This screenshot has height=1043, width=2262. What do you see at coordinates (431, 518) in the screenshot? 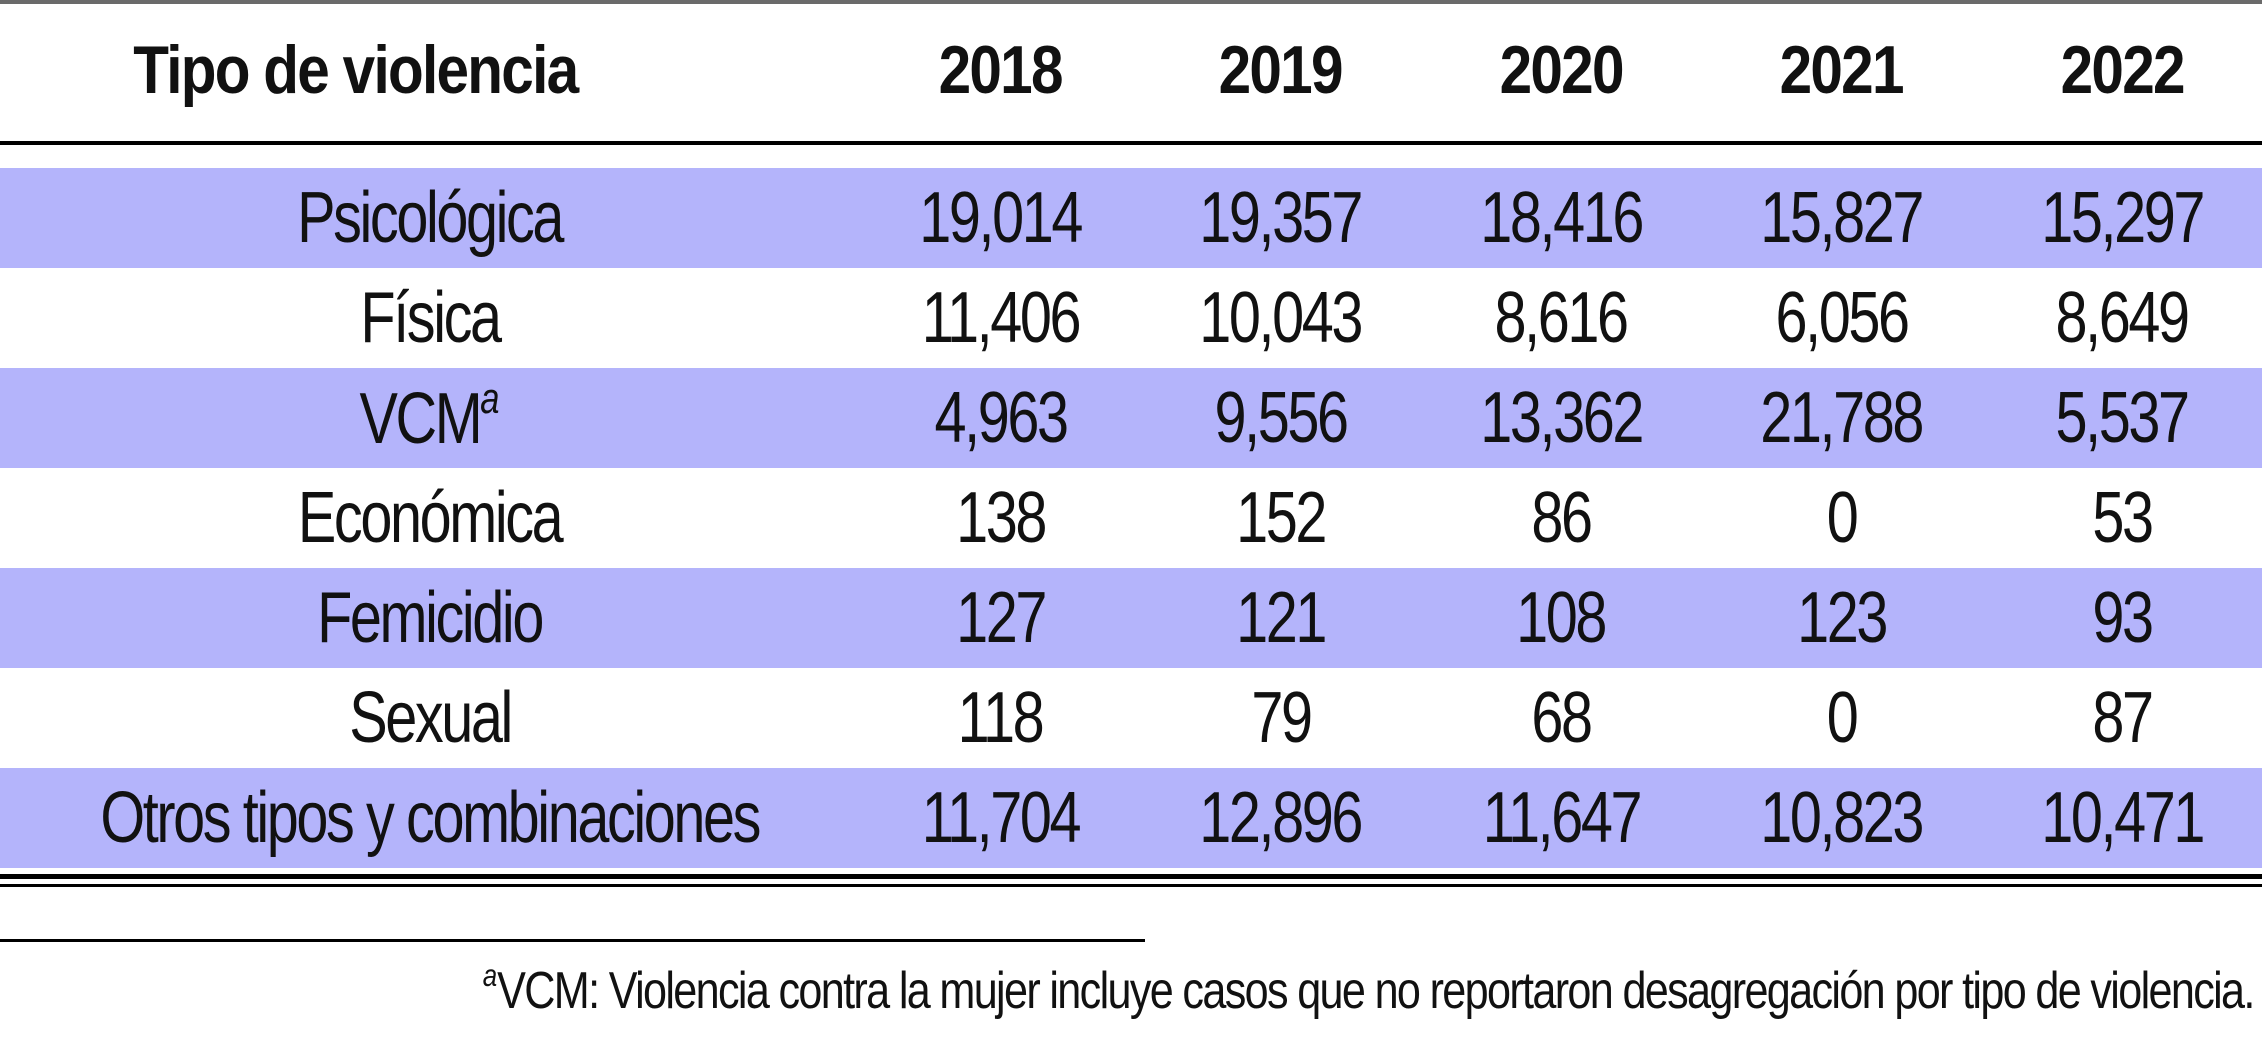
I see `row-label: Económica` at bounding box center [431, 518].